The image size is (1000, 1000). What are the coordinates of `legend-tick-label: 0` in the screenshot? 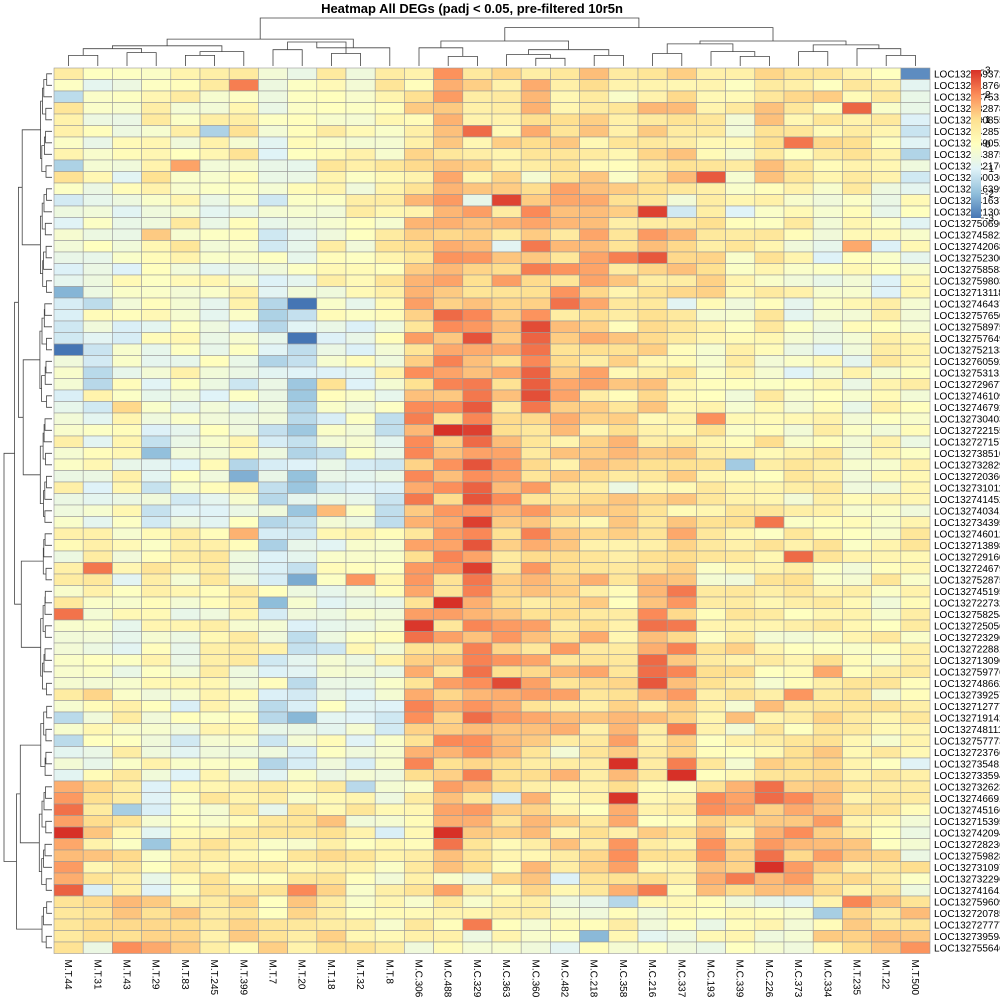 It's located at (988, 145).